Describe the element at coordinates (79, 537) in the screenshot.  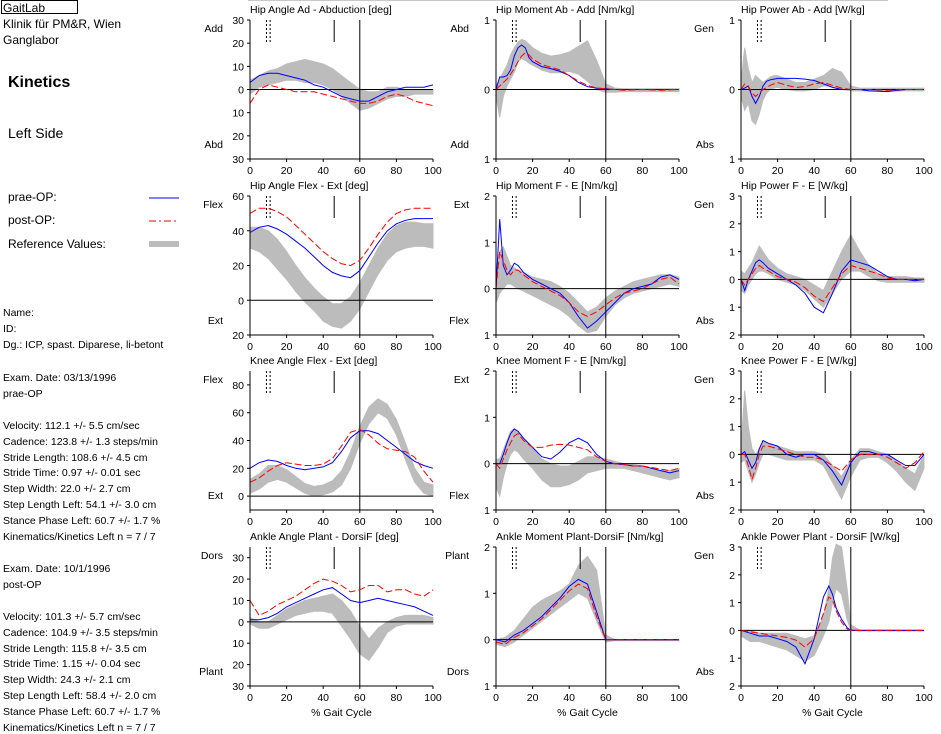
I see `exam-line: Kinematics/Kinetics Left n = 7 / 7` at that location.